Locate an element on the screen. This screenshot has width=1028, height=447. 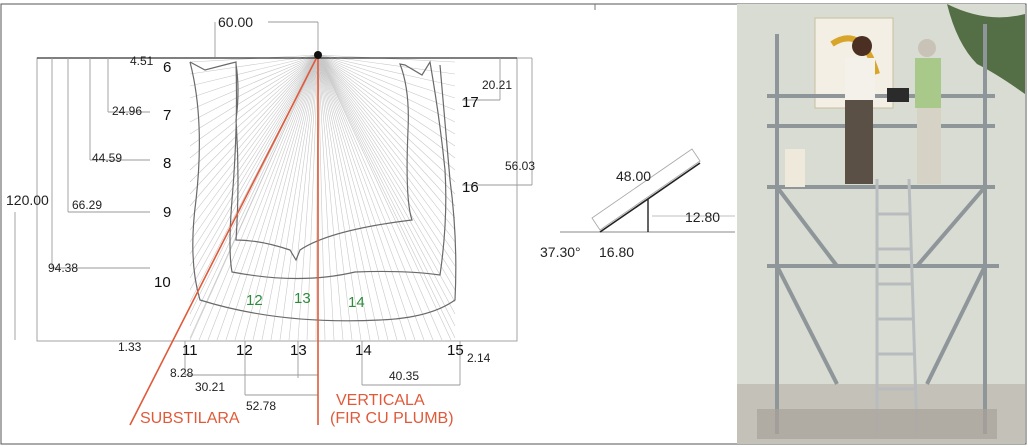
substilara-label: SUBSTILARA is located at coordinates (190, 418).